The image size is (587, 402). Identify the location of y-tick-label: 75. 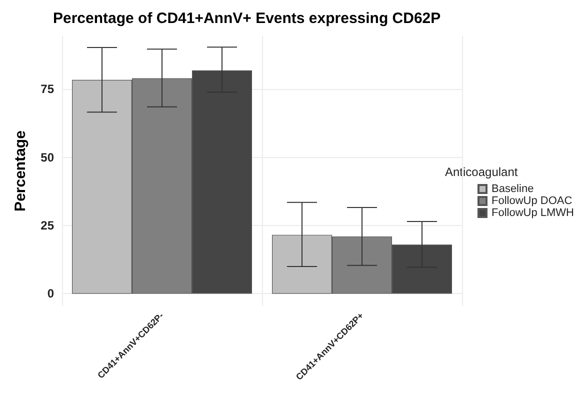
(47, 89).